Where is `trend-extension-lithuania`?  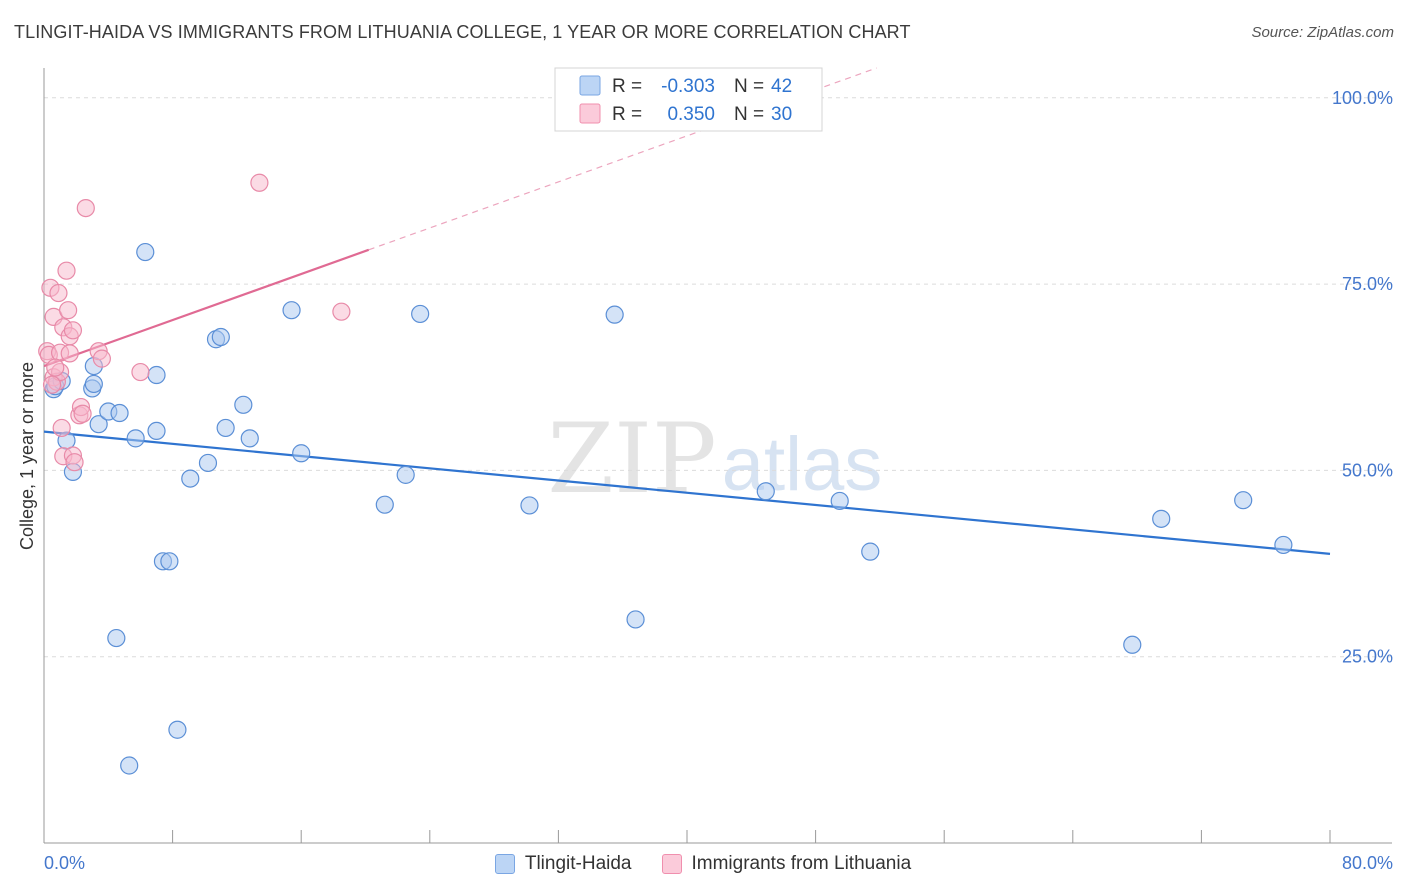
trend-extension-lithuania is located at coordinates (622, 159).